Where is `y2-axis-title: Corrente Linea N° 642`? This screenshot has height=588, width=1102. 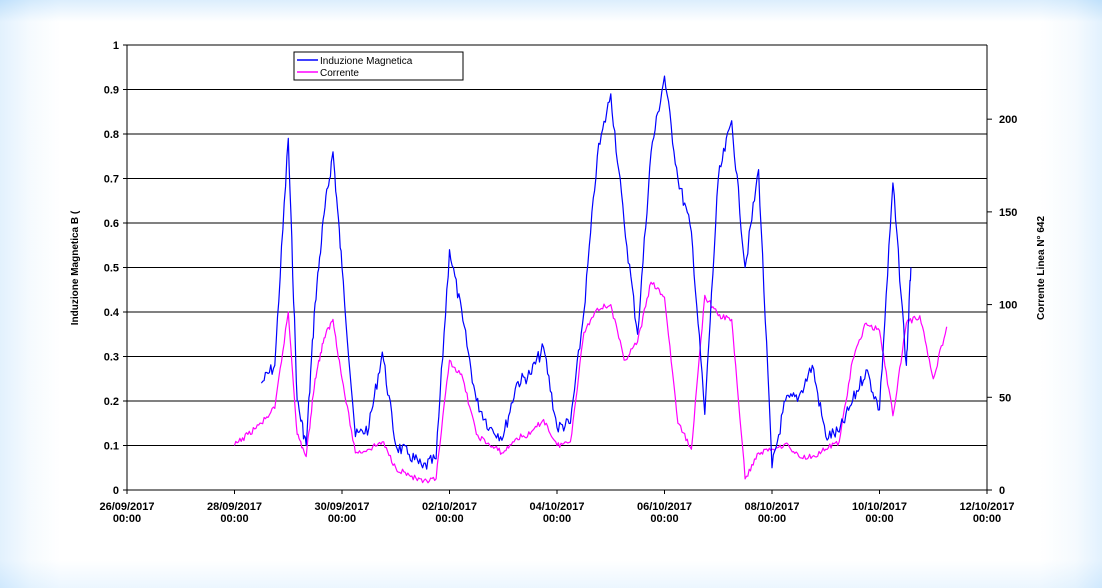 y2-axis-title: Corrente Linea N° 642 is located at coordinates (1041, 268).